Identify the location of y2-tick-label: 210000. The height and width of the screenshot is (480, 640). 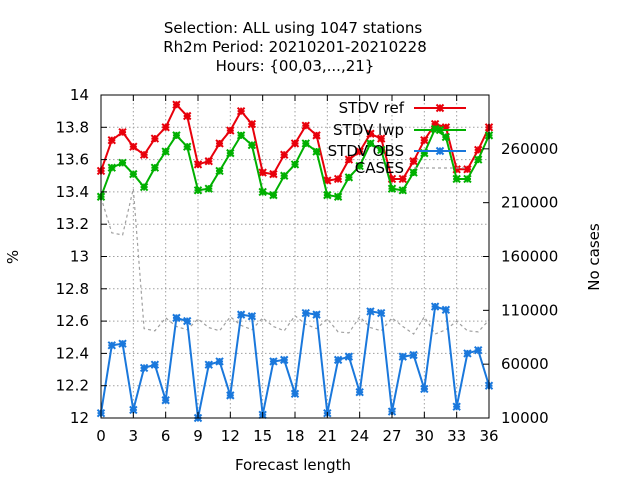
(529, 203).